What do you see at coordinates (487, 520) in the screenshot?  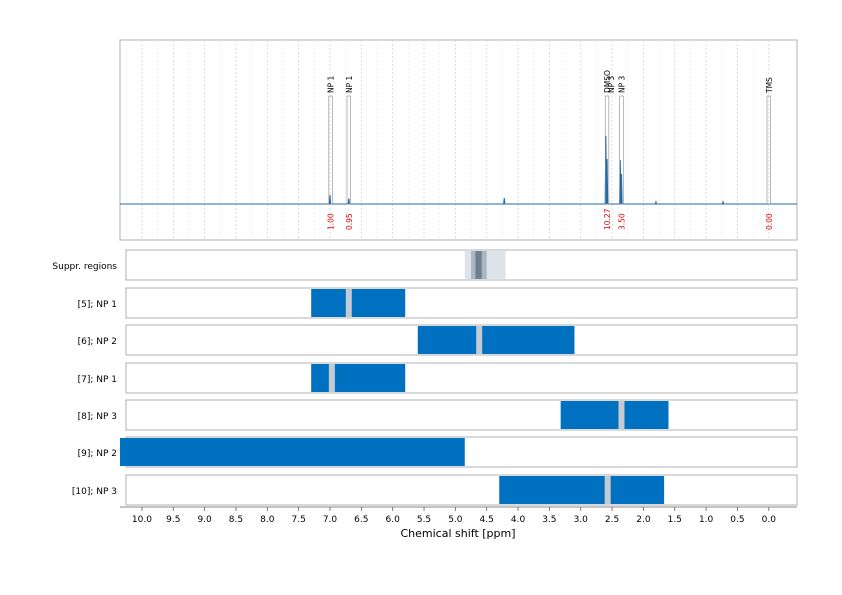 I see `x-tick-label: 4.5` at bounding box center [487, 520].